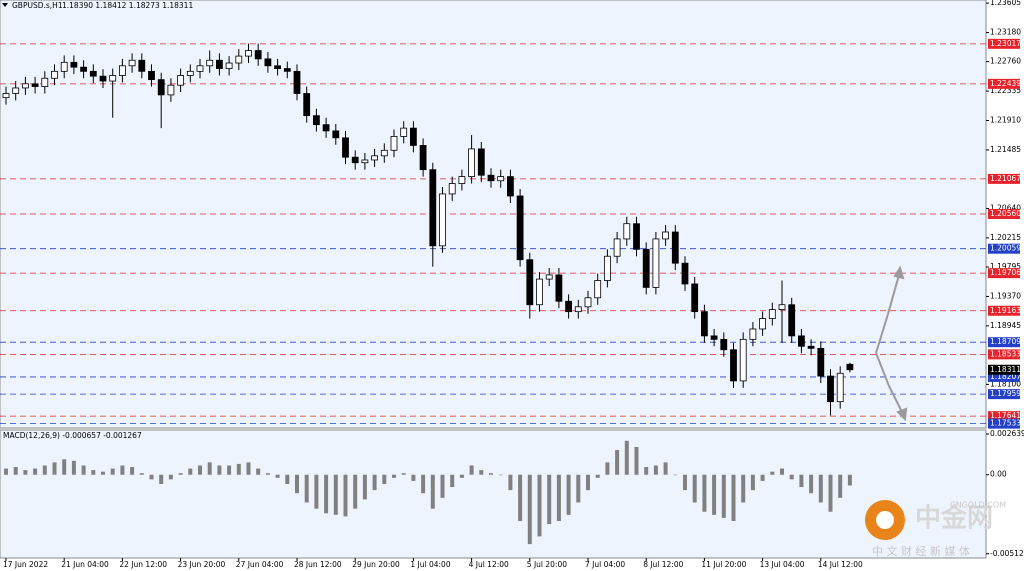 This screenshot has width=1024, height=571. Describe the element at coordinates (143, 564) in the screenshot. I see `x-tick-label: 22 Jun 12:00` at that location.